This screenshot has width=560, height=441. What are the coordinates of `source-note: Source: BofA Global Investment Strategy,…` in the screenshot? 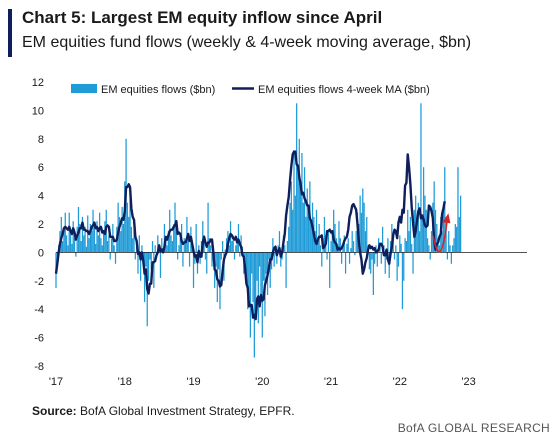 It's located at (163, 411).